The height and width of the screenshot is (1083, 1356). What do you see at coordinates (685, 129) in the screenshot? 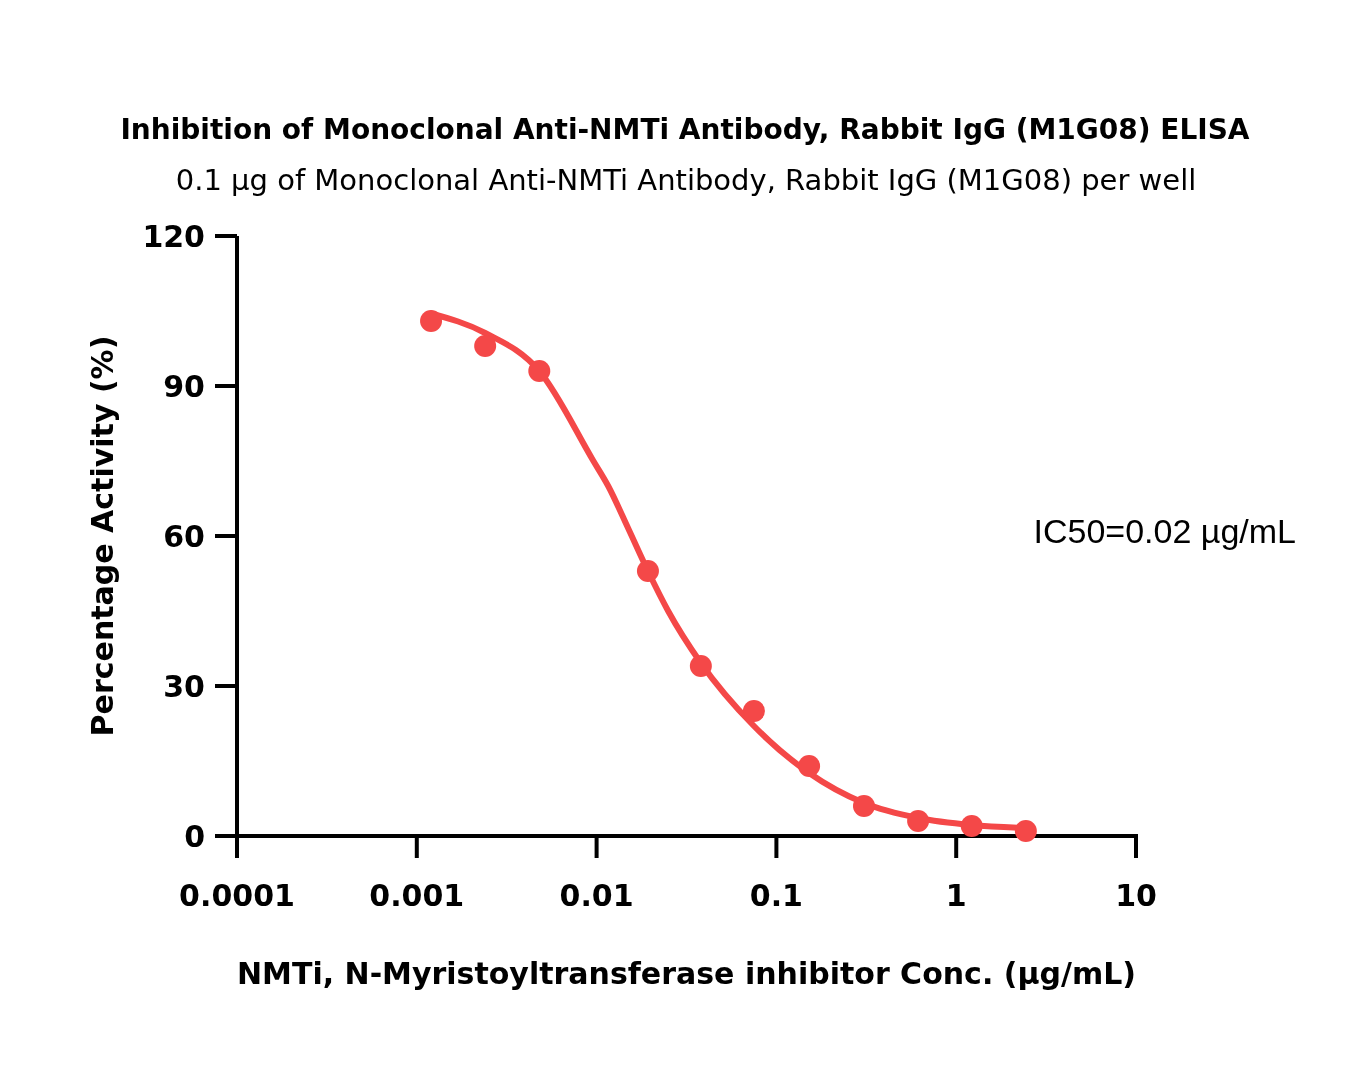
I see `chart-title: Inhibition of Monoclonal Anti-NMTi Antibody, Rabbit IgG (M1G08) ELISA` at bounding box center [685, 129].